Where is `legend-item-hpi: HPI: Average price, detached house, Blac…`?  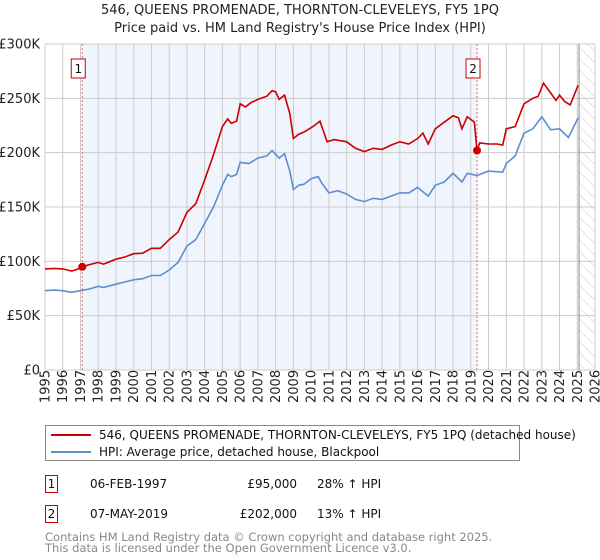 legend-item-hpi: HPI: Average price, detached house, Blac… is located at coordinates (282, 452).